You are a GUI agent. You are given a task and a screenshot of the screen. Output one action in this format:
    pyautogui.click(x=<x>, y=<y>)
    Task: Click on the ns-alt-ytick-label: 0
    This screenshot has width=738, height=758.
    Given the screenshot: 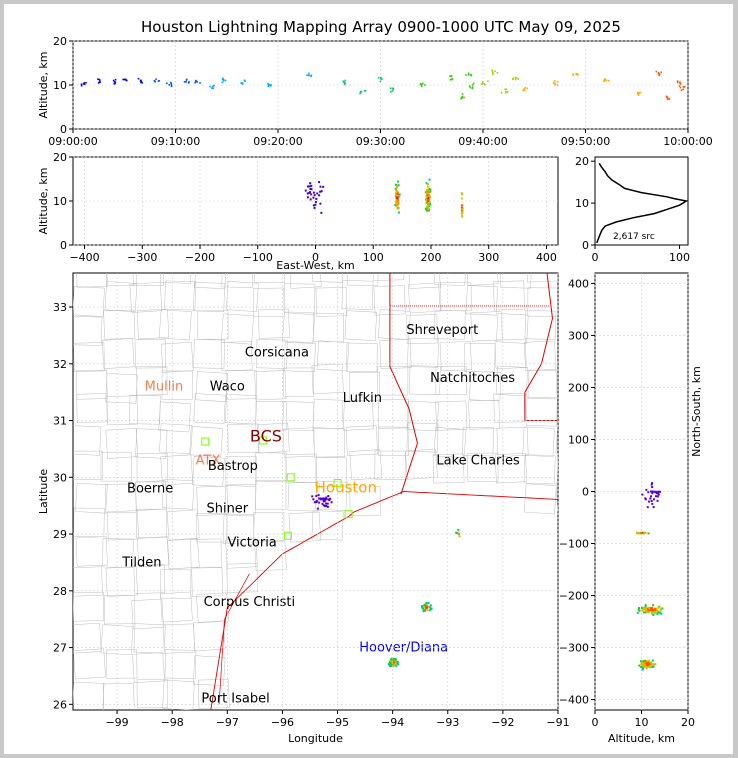 What is the action you would take?
    pyautogui.click(x=585, y=492)
    